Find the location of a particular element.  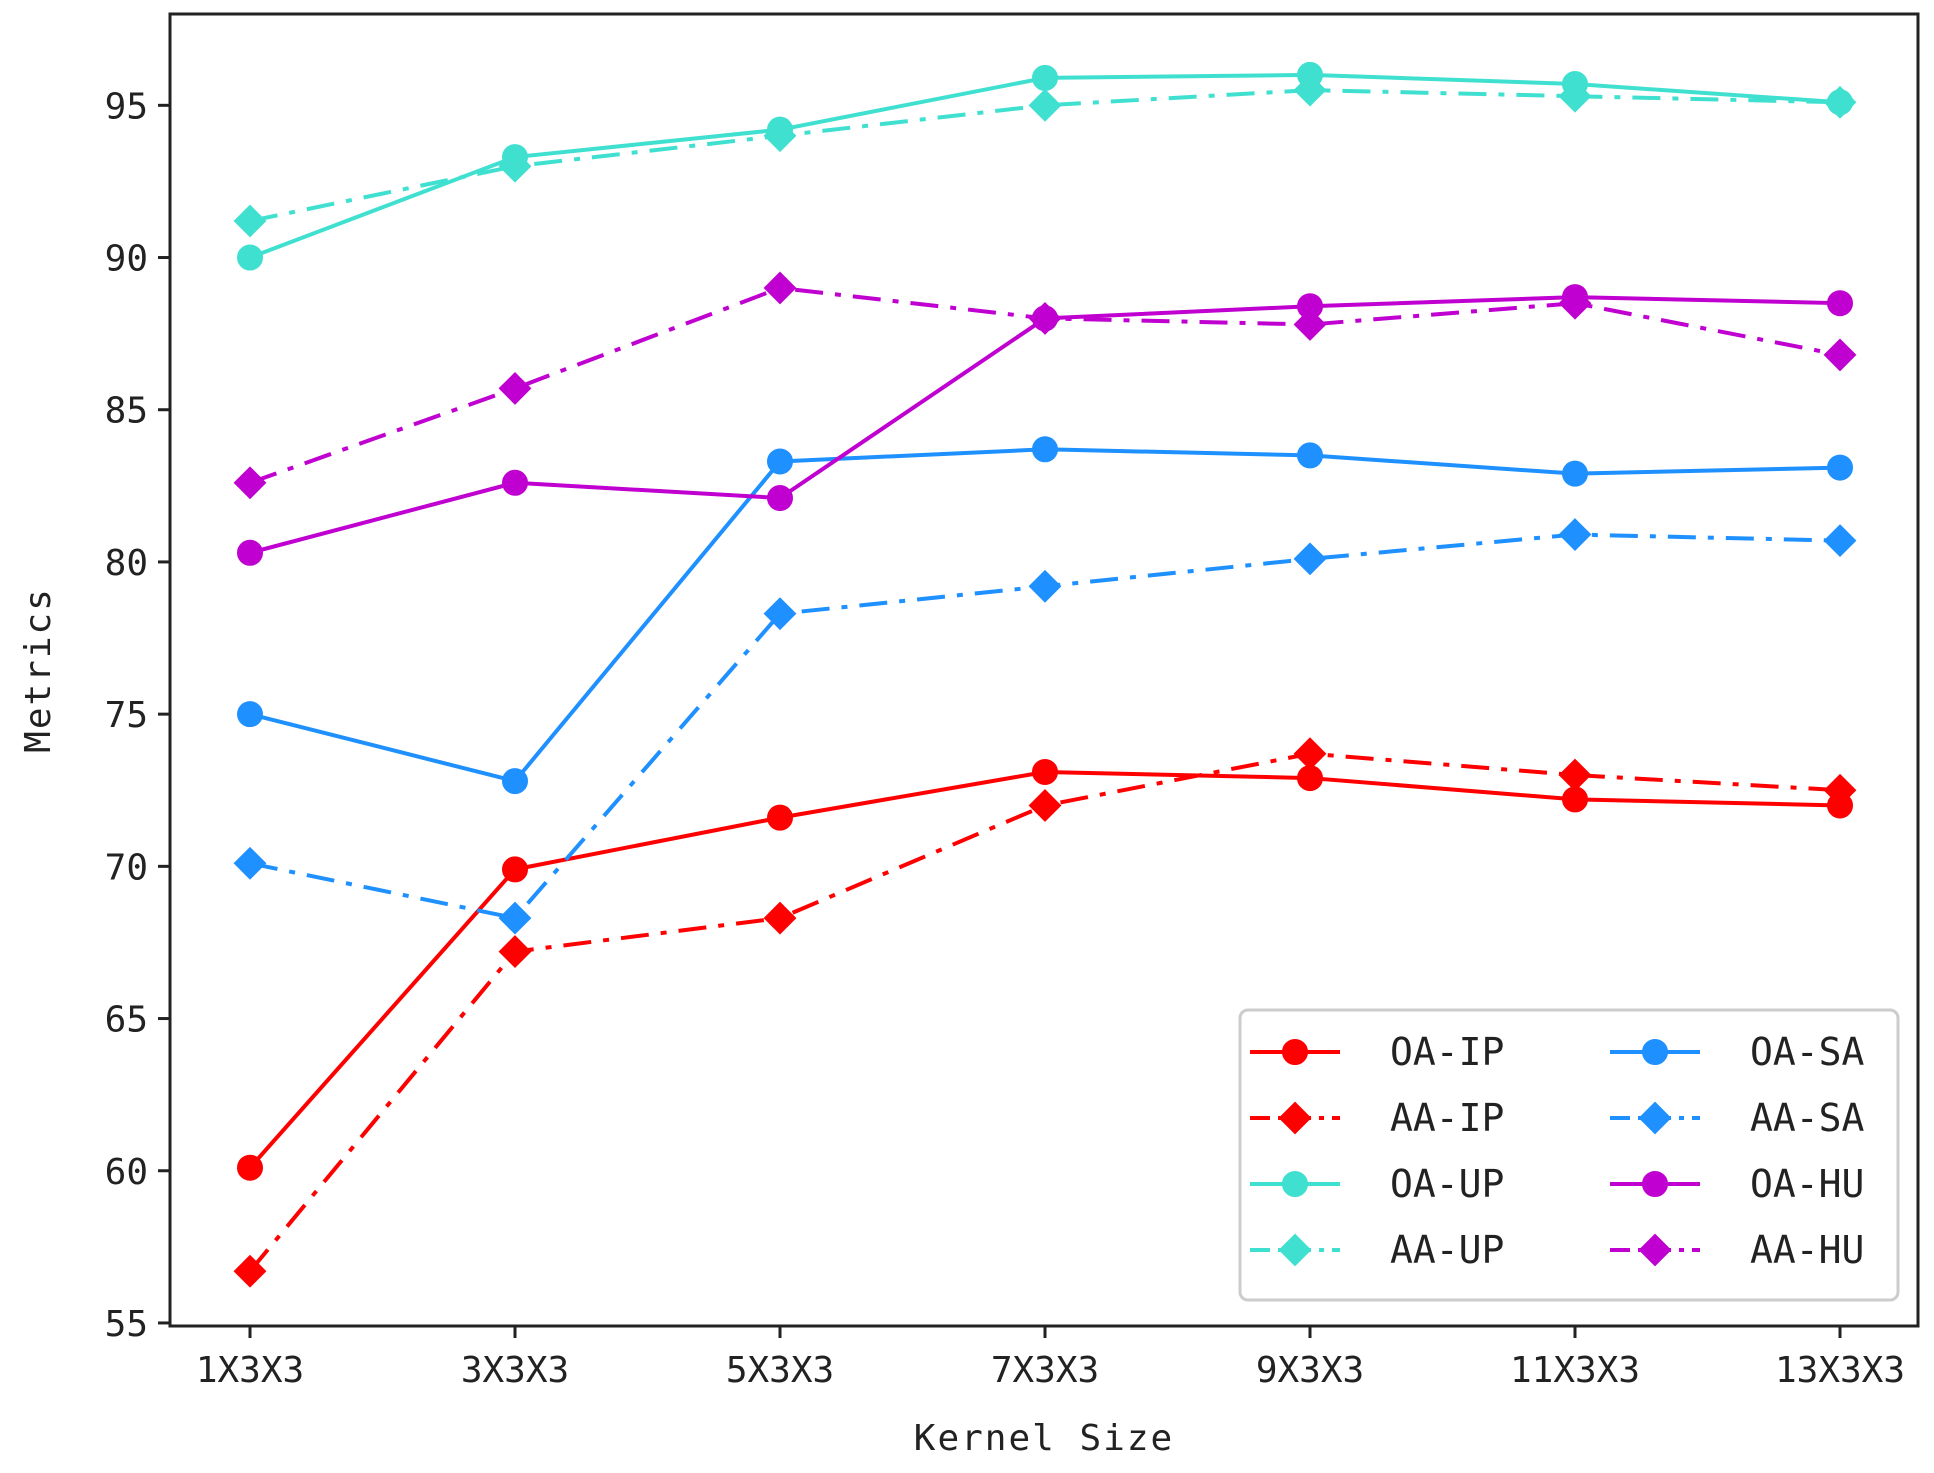

legend-label: AA-UP is located at coordinates (1447, 1250).